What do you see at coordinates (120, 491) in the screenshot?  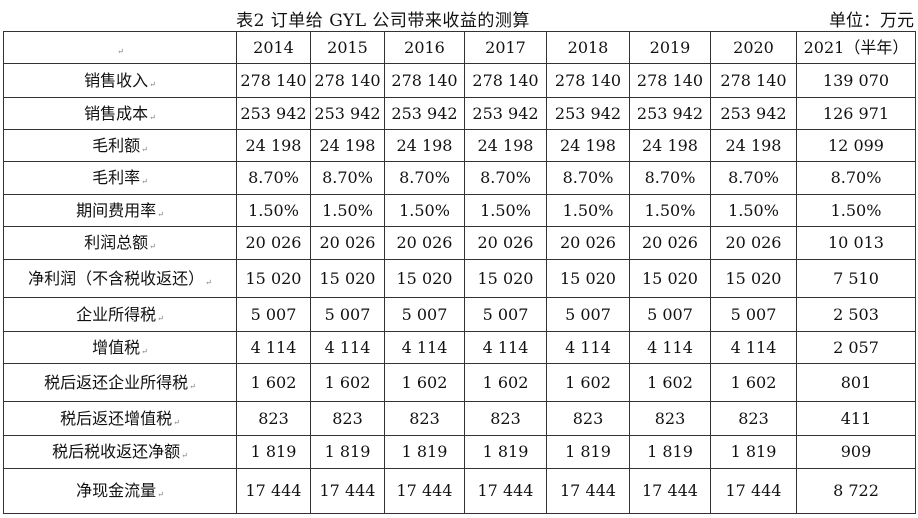 I see `row-label: 净现金流量↵` at bounding box center [120, 491].